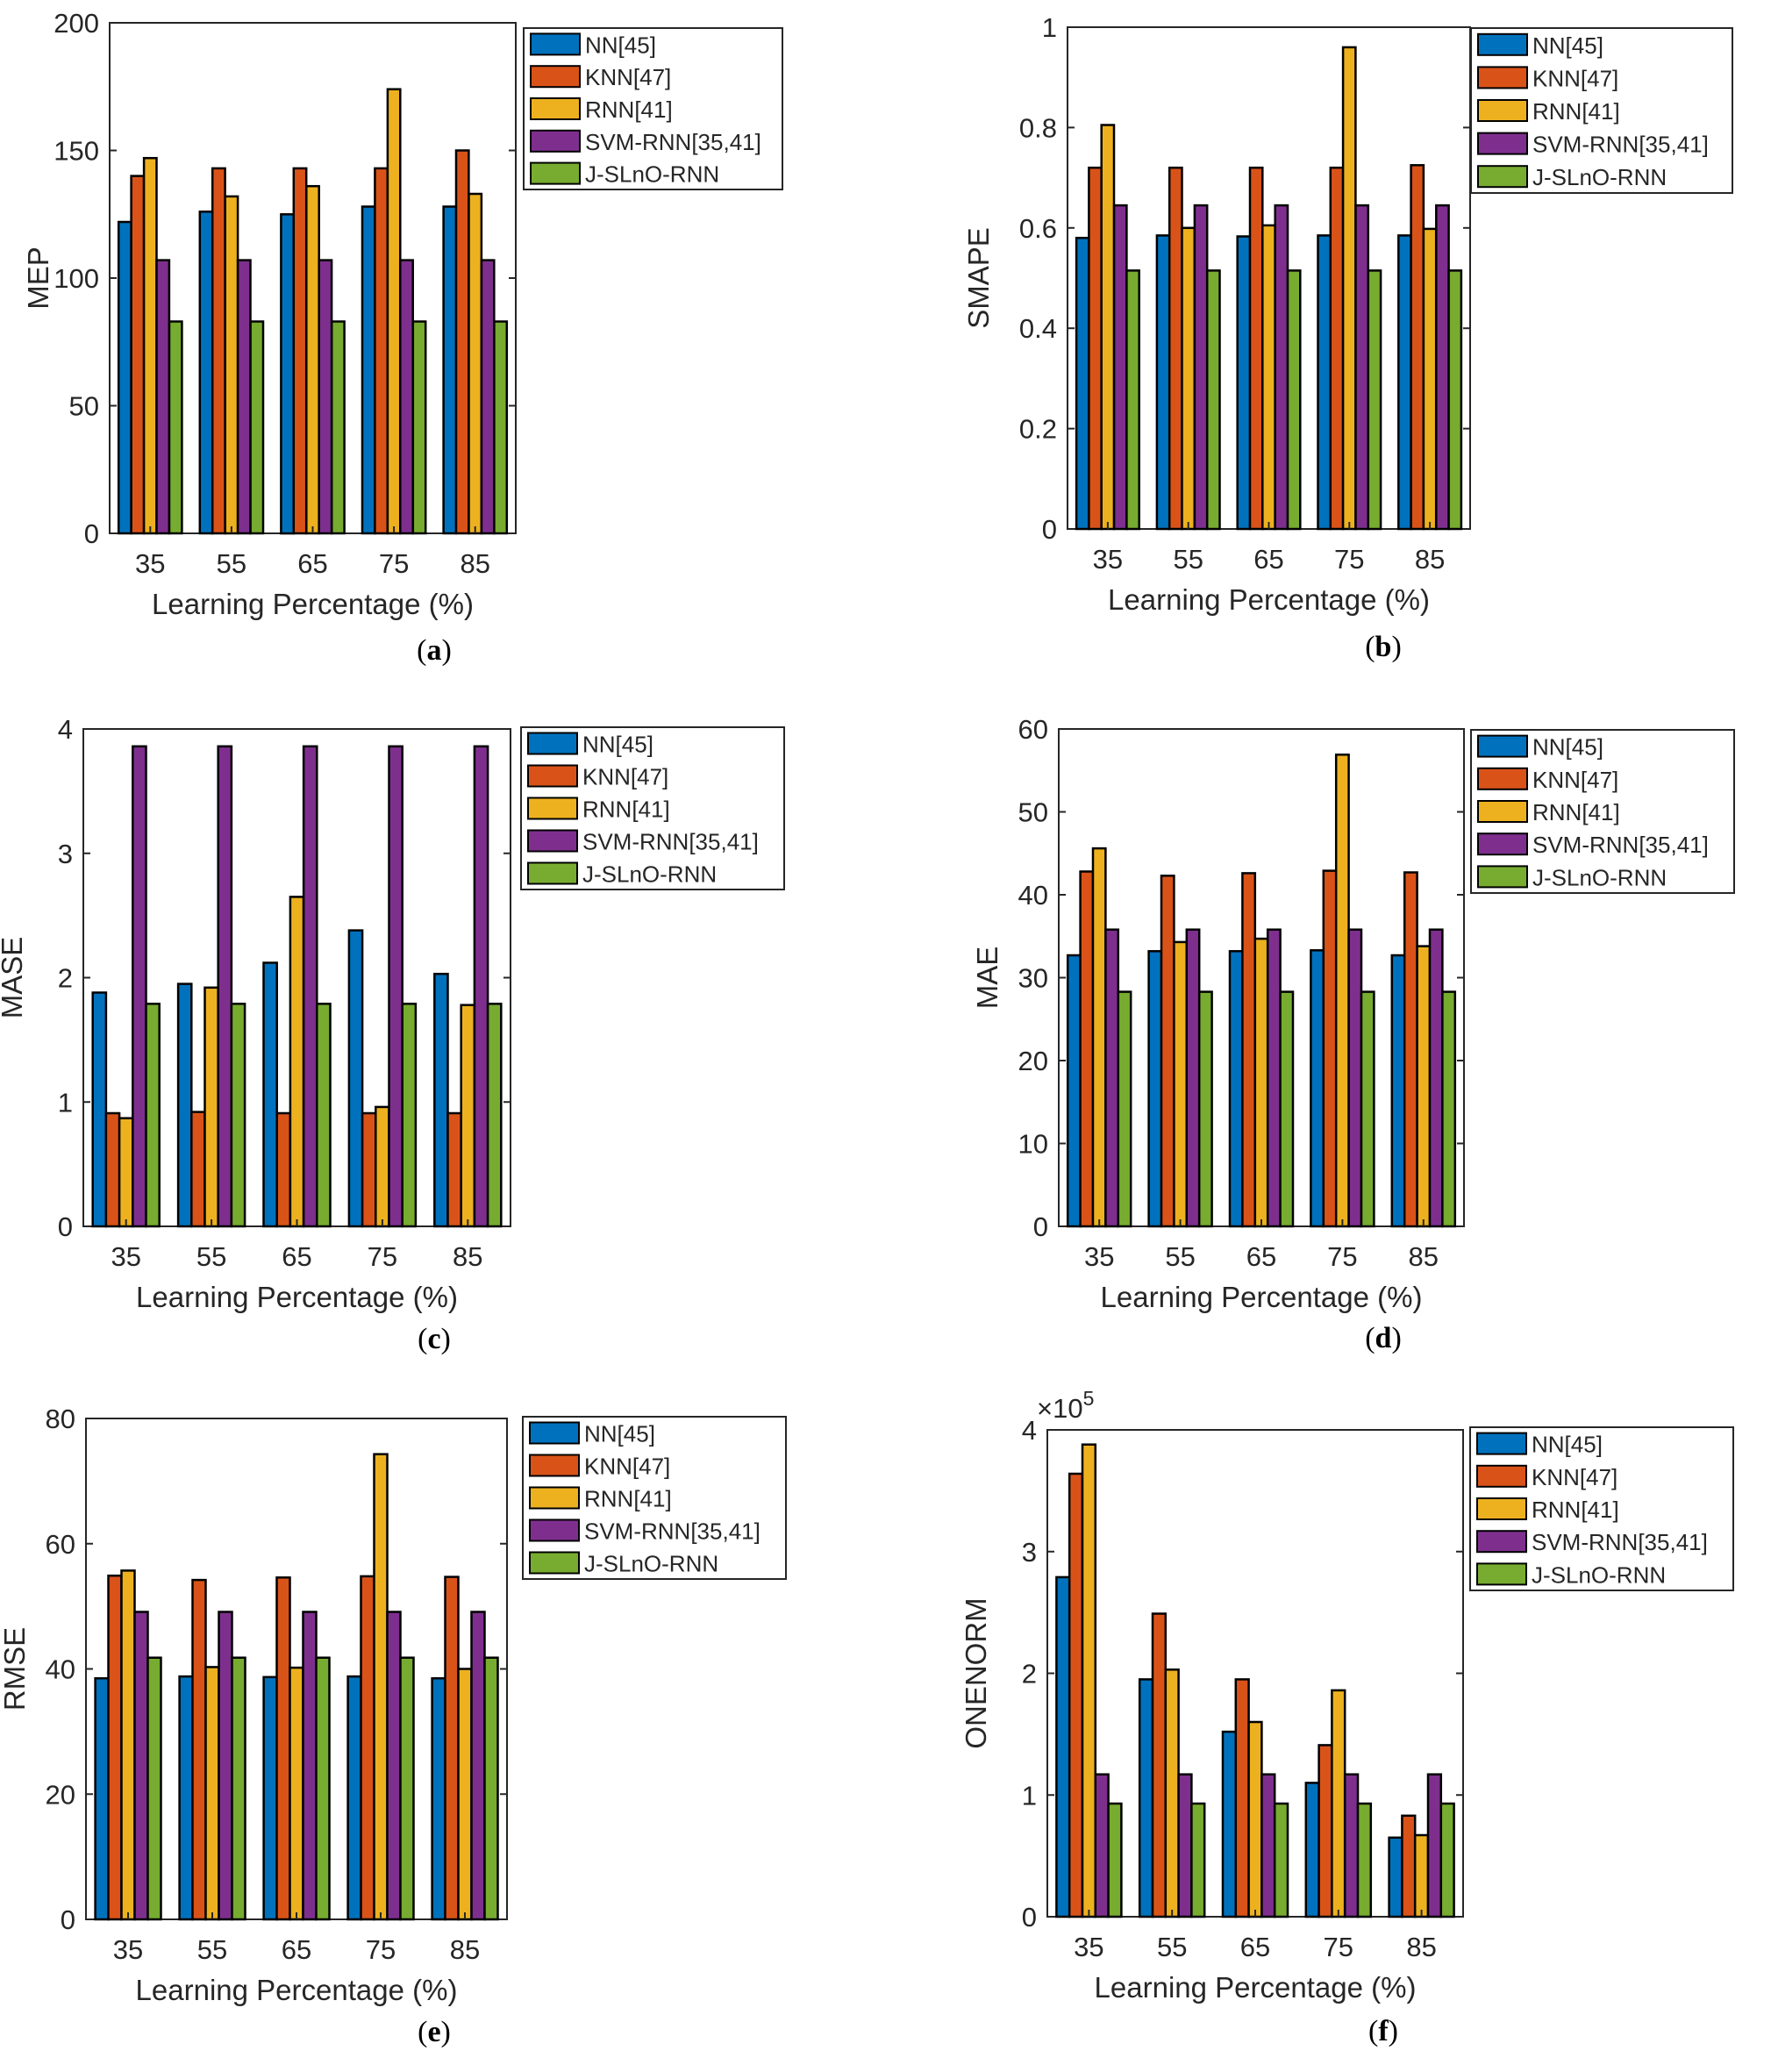 The width and height of the screenshot is (1771, 2072). Describe the element at coordinates (1383, 1338) in the screenshot. I see `panel-caption-letter: d` at that location.